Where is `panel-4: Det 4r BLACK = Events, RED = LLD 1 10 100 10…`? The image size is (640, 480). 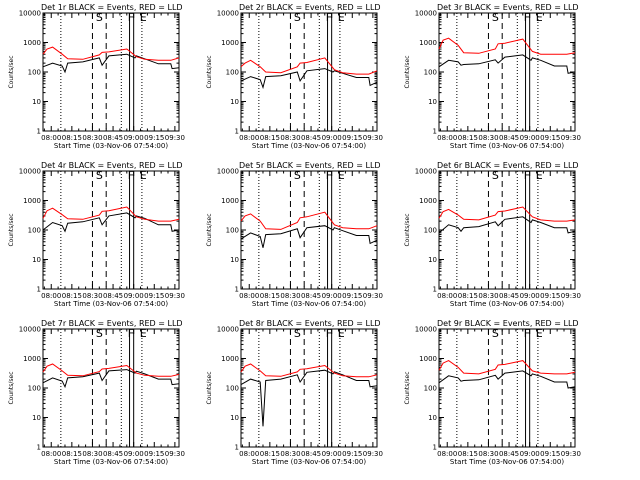
panel-4: Det 4r BLACK = Events, RED = LLD 1 10 100 10… is located at coordinates (96, 234).